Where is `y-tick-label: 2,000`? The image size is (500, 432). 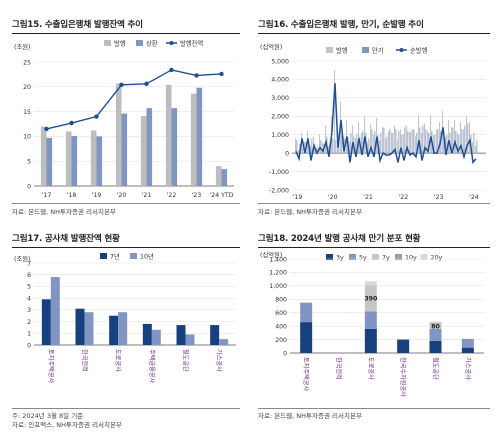
y-tick-label: 2,000 is located at coordinates (280, 117).